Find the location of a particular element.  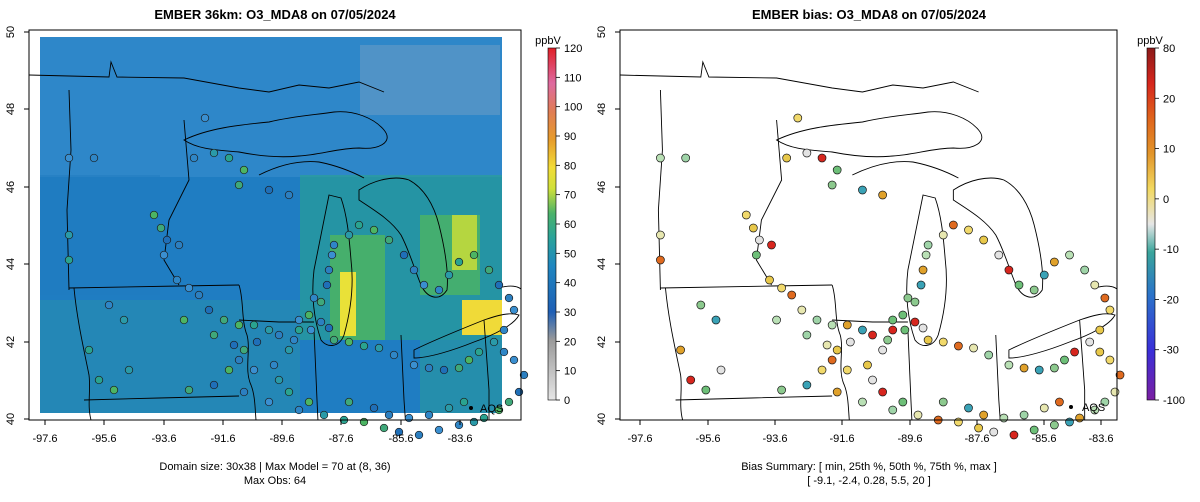

colorbar-tick-label: 50 is located at coordinates (570, 254).